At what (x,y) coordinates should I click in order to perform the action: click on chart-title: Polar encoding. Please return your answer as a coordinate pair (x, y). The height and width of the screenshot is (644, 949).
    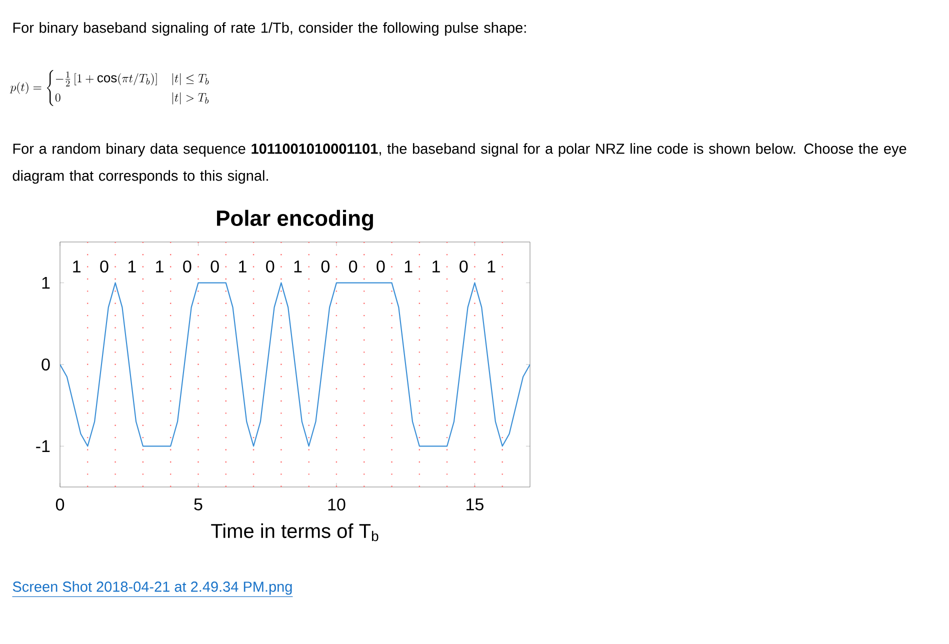
    Looking at the image, I should click on (295, 220).